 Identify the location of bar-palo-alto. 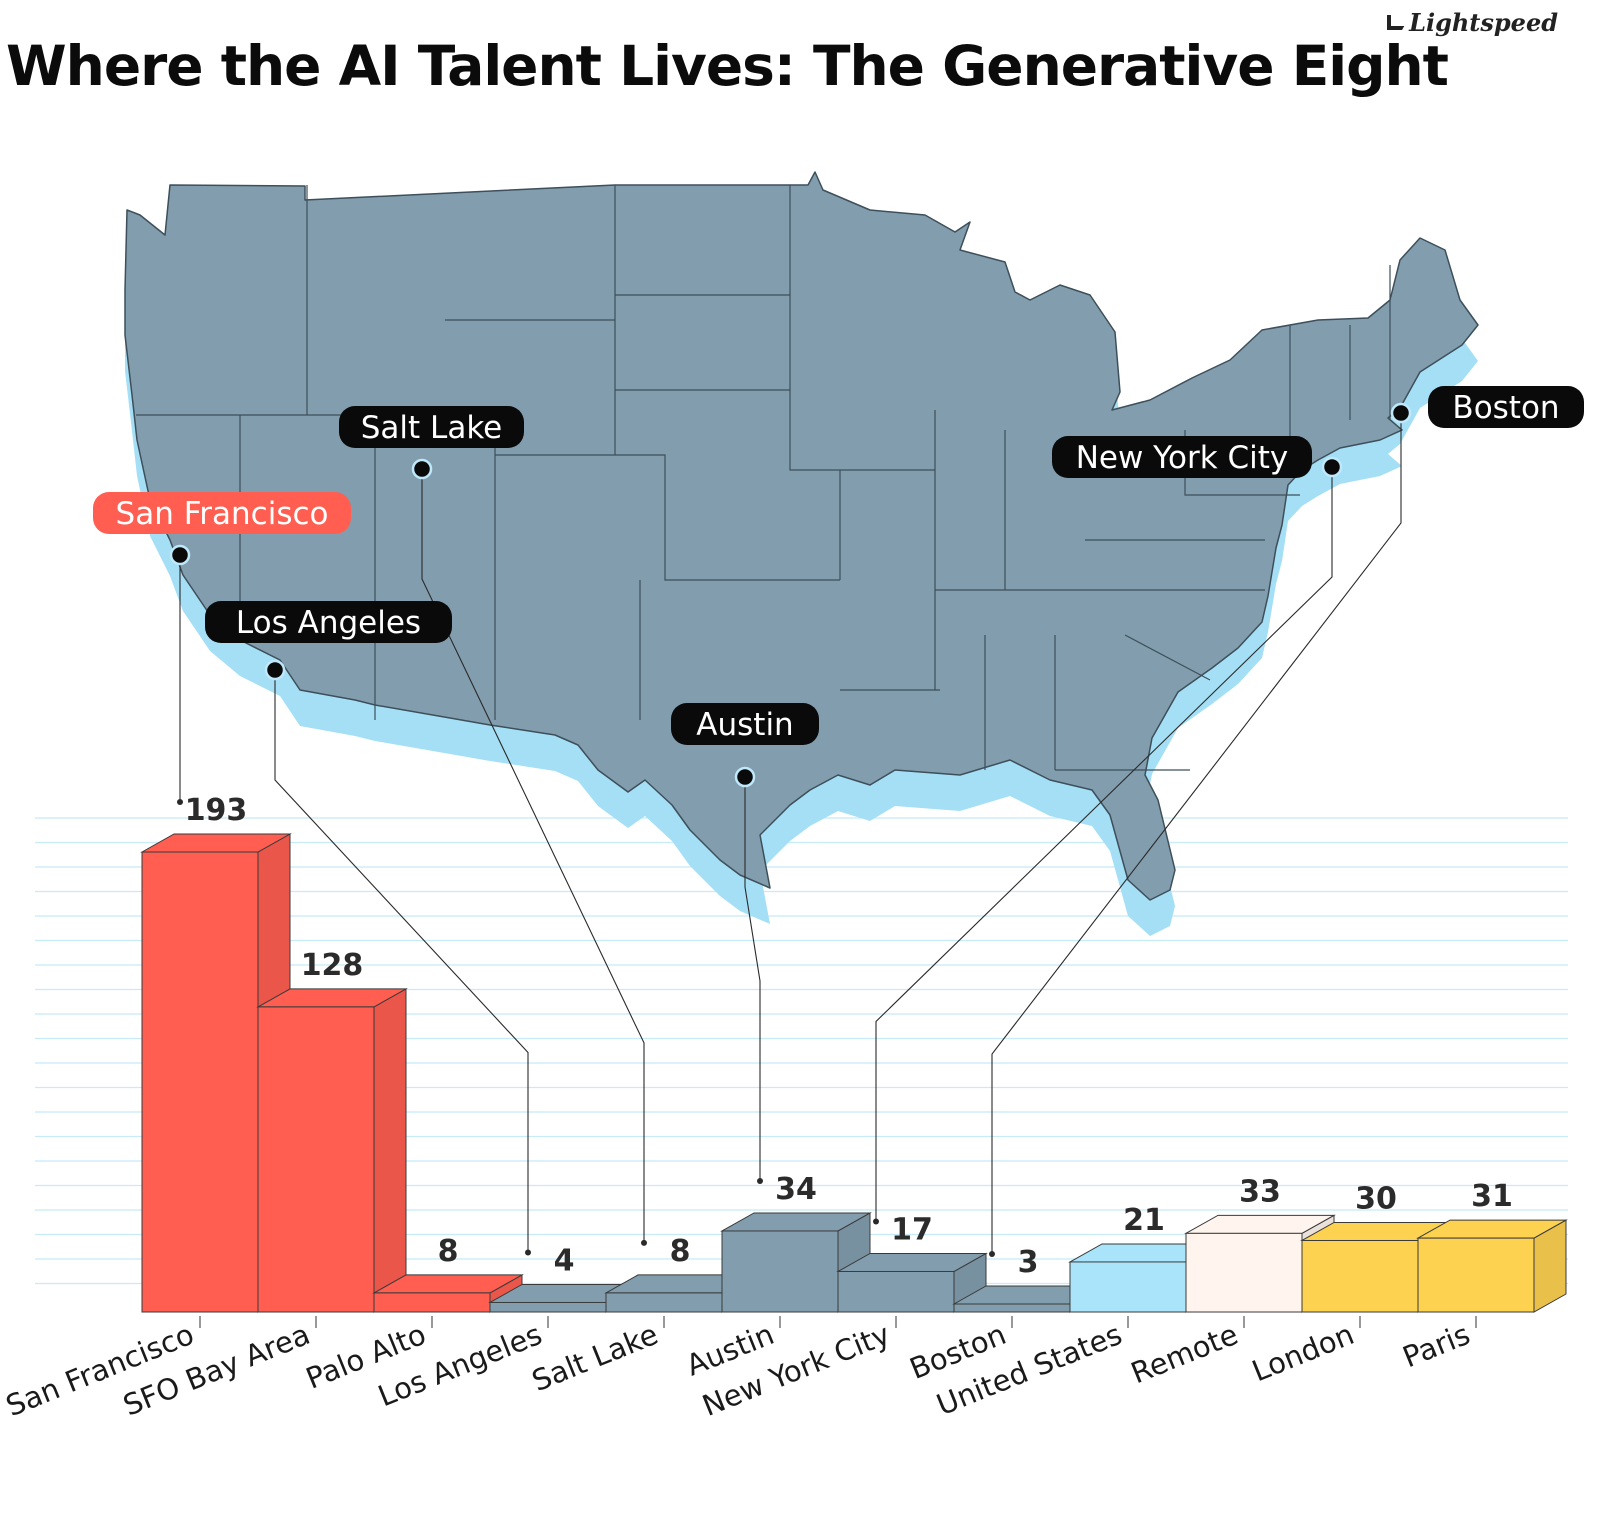
(448, 1293).